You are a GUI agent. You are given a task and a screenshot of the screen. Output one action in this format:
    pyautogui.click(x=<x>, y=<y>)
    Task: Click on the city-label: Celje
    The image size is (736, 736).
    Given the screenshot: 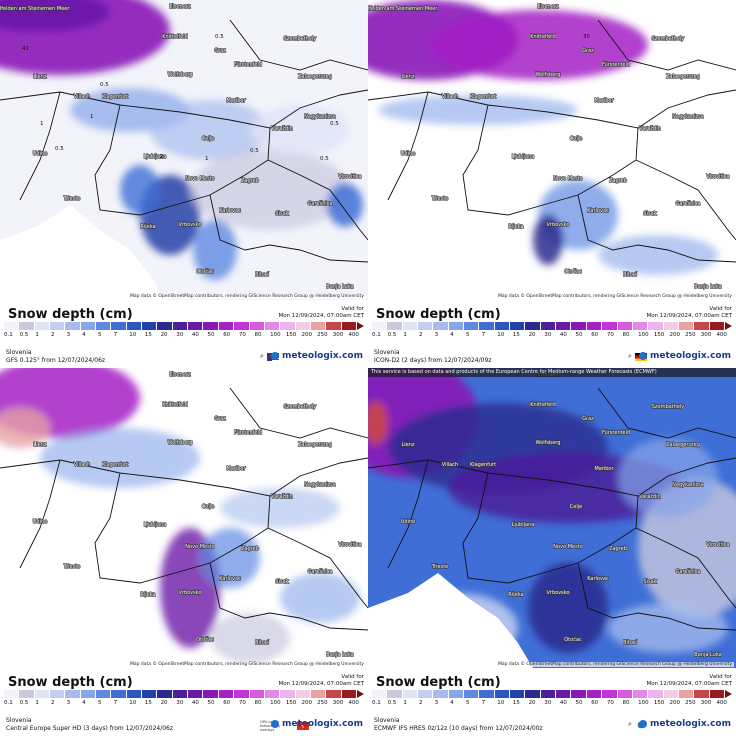 What is the action you would take?
    pyautogui.click(x=208, y=507)
    